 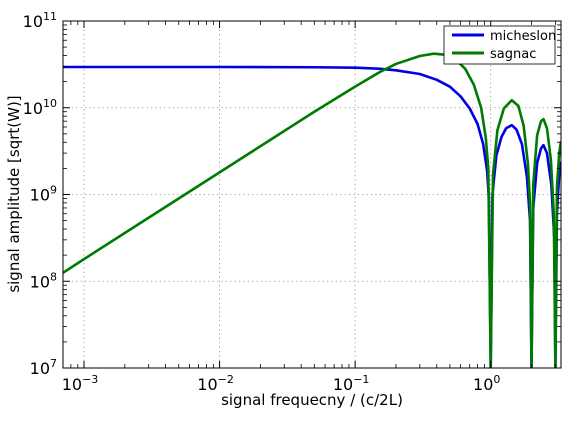 What do you see at coordinates (43, 194) in the screenshot?
I see `y-tick-label: 10⁹` at bounding box center [43, 194].